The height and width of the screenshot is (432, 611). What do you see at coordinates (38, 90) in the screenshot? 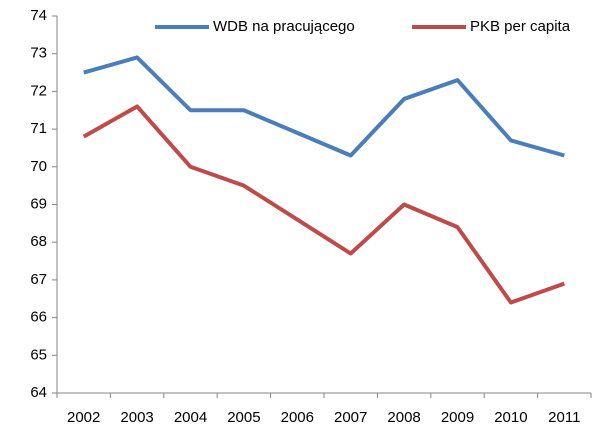
I see `y-tick-label: 72` at bounding box center [38, 90].